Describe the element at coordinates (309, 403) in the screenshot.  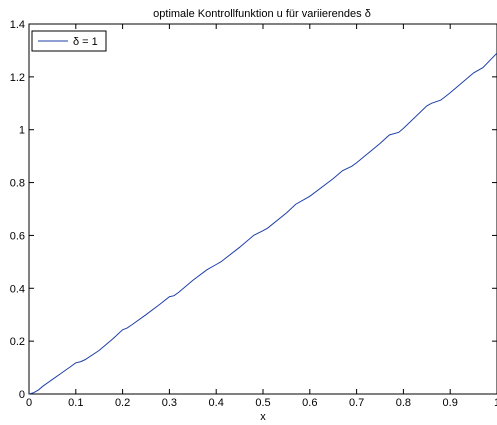
I see `x-tick-label: 0.6` at that location.